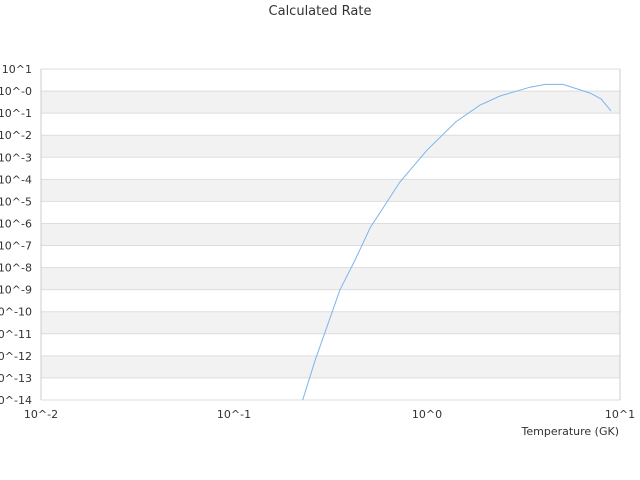  What do you see at coordinates (427, 414) in the screenshot?
I see `x-tick-label: 10^0` at bounding box center [427, 414].